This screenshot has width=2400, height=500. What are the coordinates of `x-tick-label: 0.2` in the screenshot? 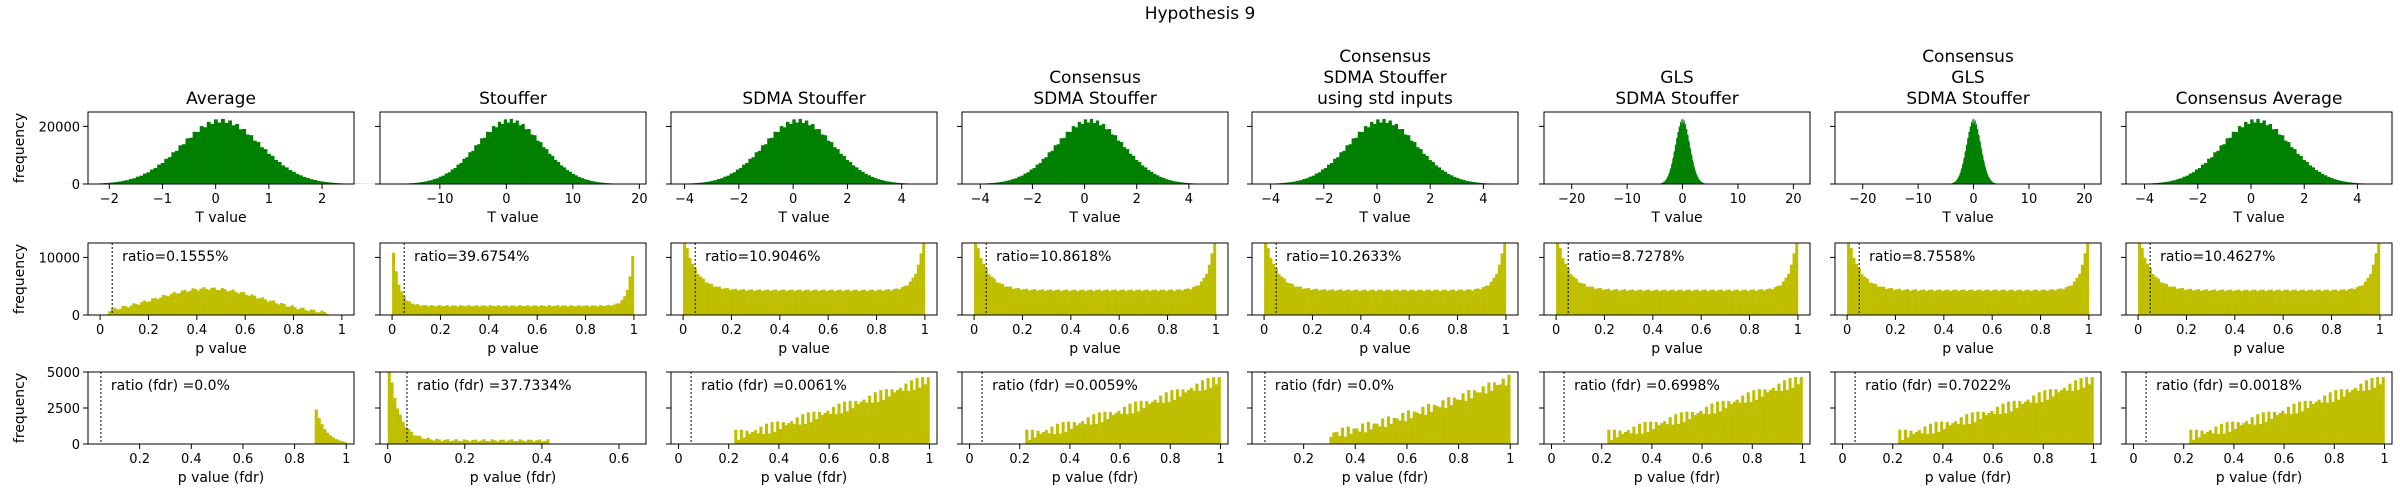 It's located at (2183, 459).